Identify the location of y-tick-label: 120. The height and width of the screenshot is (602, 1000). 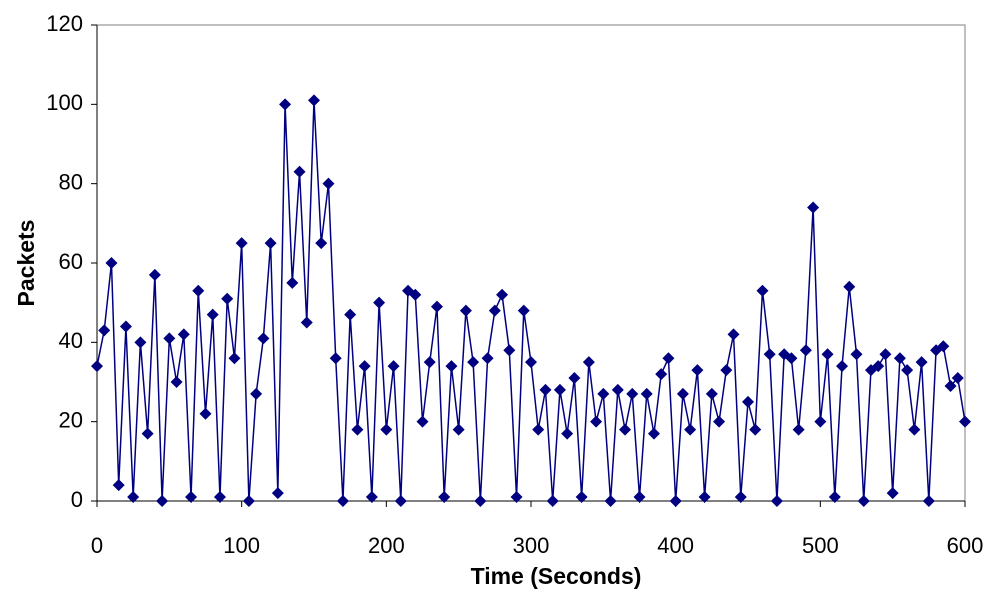
(64, 23).